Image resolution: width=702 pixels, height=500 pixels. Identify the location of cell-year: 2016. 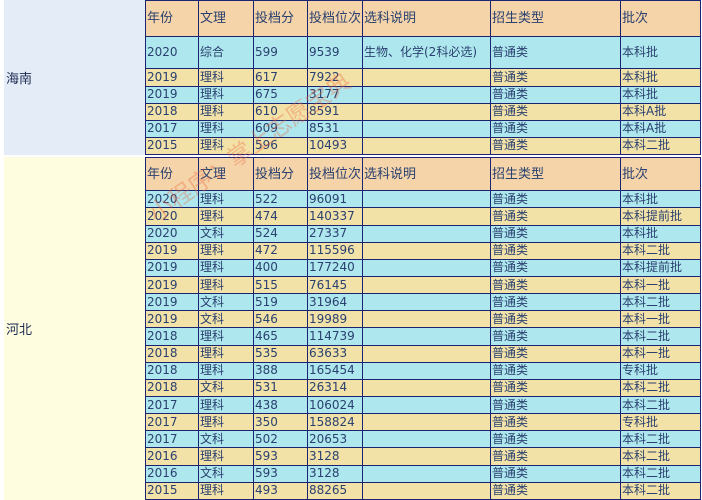
(172, 456).